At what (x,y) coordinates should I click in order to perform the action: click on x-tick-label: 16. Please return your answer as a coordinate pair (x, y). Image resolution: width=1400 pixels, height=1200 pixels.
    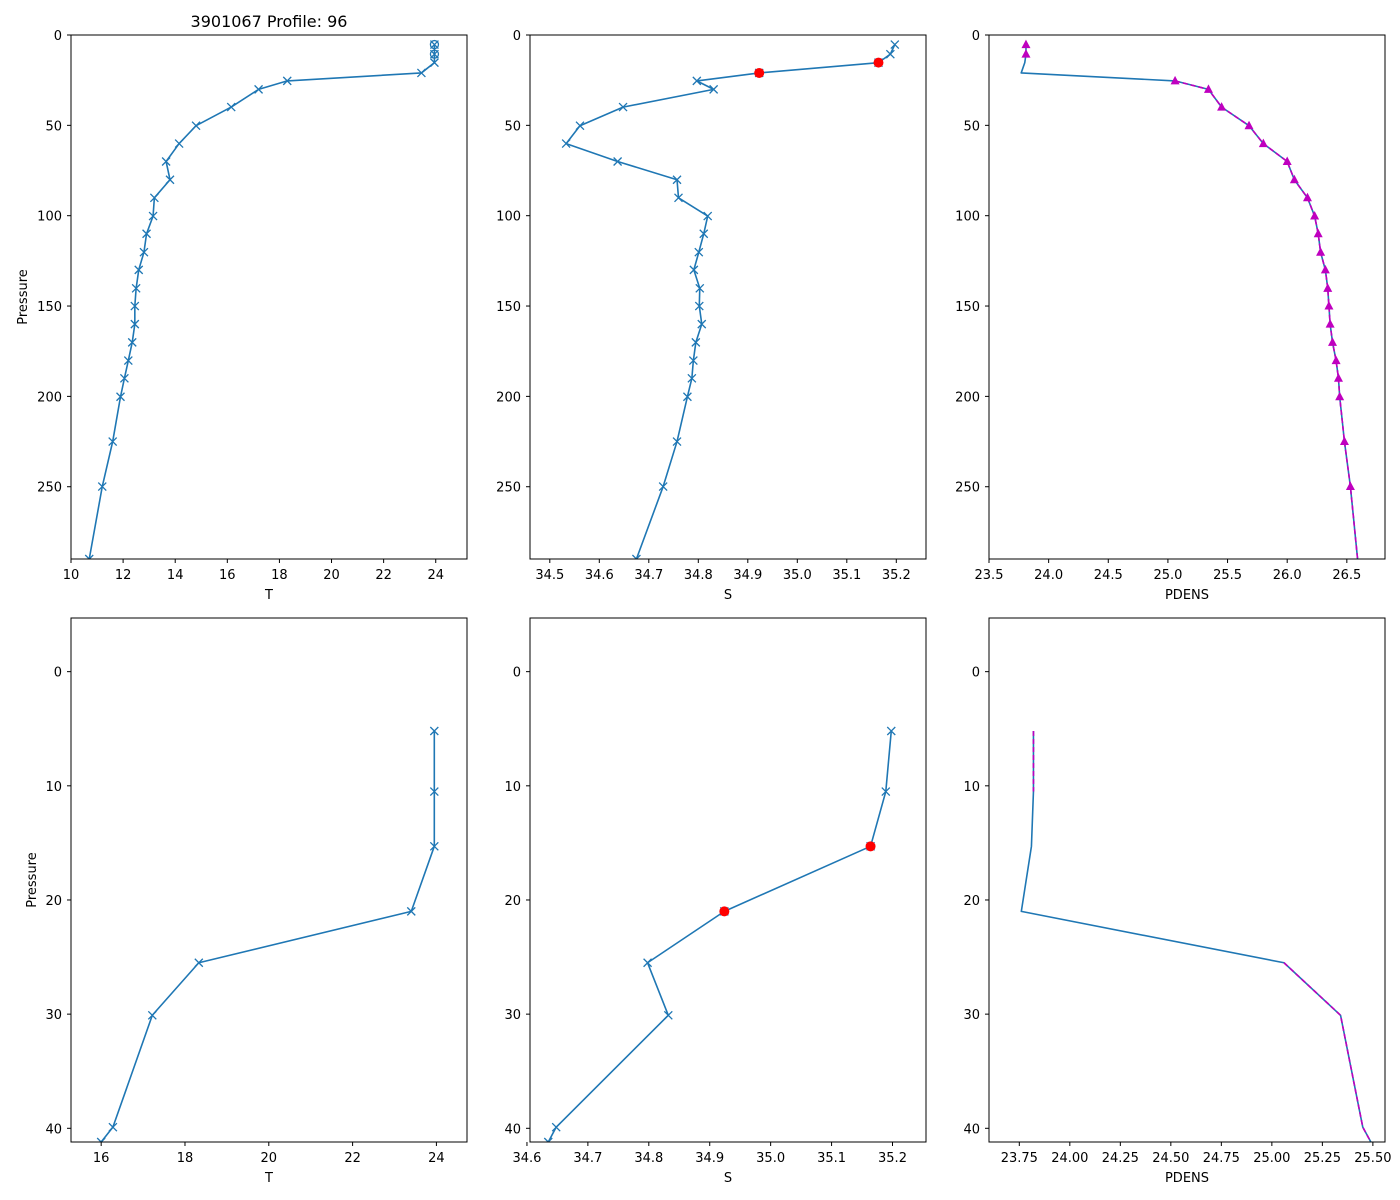
    Looking at the image, I should click on (101, 1158).